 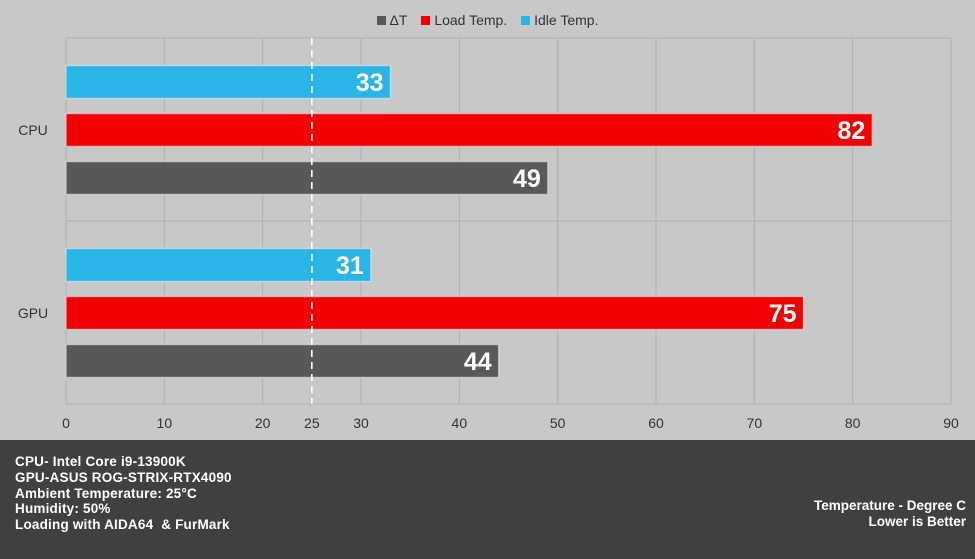 What do you see at coordinates (33, 130) in the screenshot?
I see `category-label-cpu: CPU` at bounding box center [33, 130].